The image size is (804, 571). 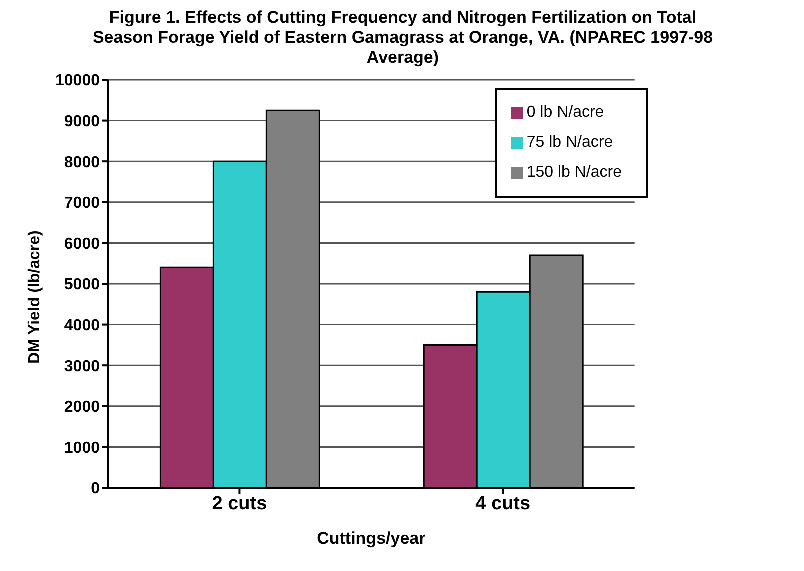 I want to click on legend-label: 75 lb N/acre, so click(x=570, y=142).